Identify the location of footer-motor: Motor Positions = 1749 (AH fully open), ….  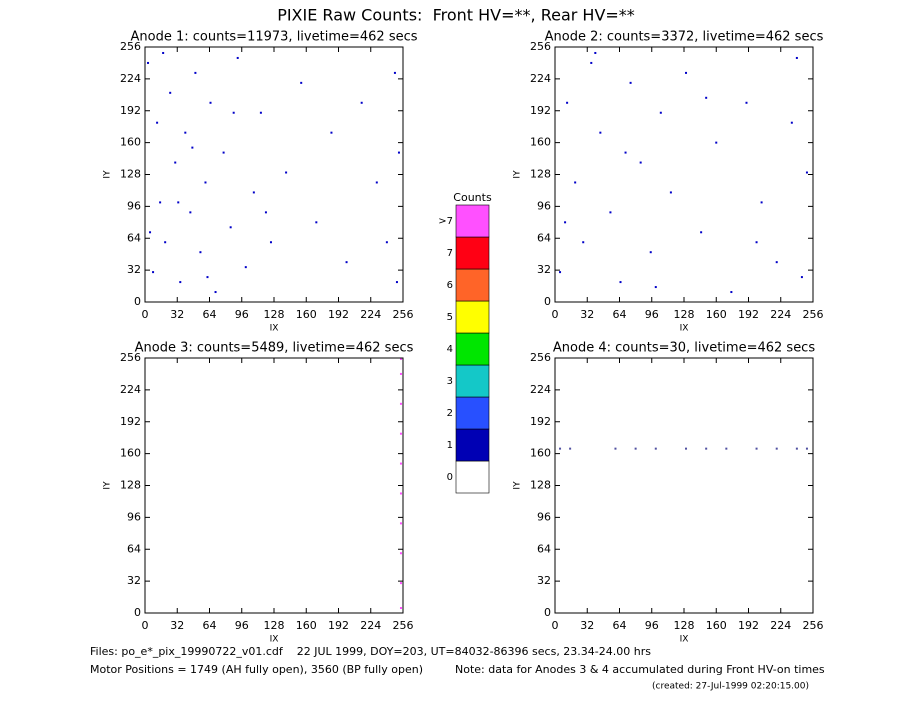
(256, 669).